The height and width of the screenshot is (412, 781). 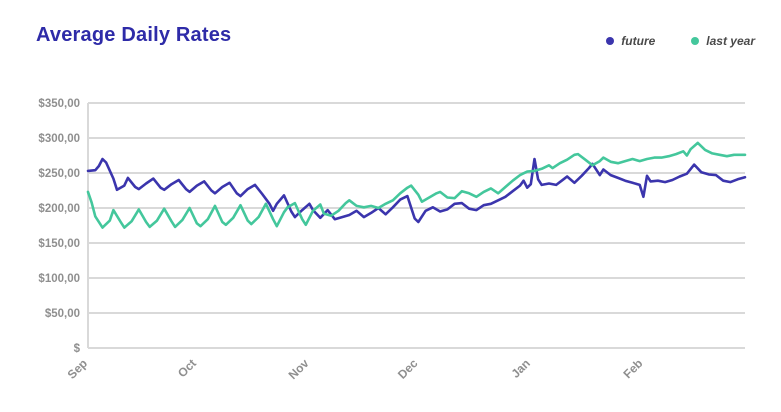 What do you see at coordinates (187, 368) in the screenshot?
I see `x-axis-label: Oct` at bounding box center [187, 368].